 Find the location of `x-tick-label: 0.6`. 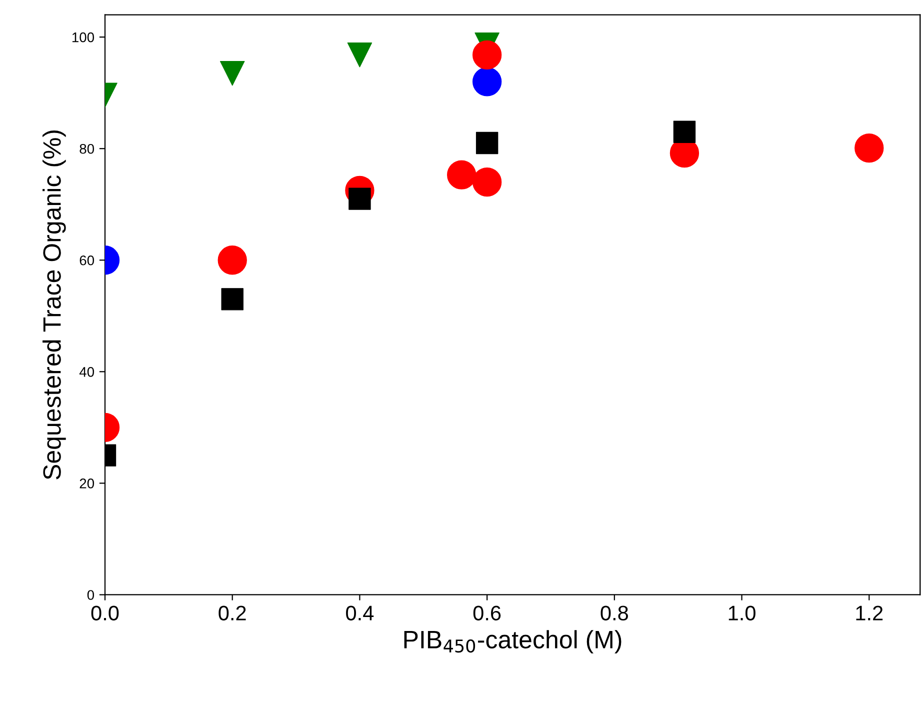

x-tick-label: 0.6 is located at coordinates (487, 613).